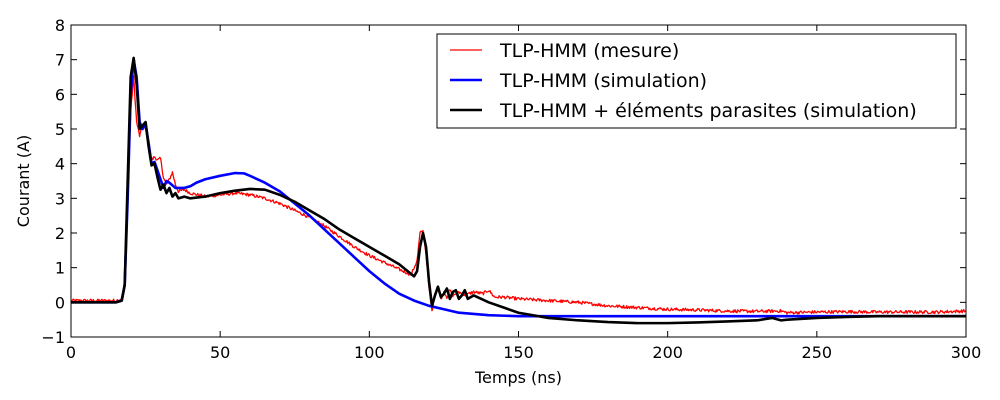  Describe the element at coordinates (603, 81) in the screenshot. I see `legend-label: TLP-HMM (simulation)` at that location.